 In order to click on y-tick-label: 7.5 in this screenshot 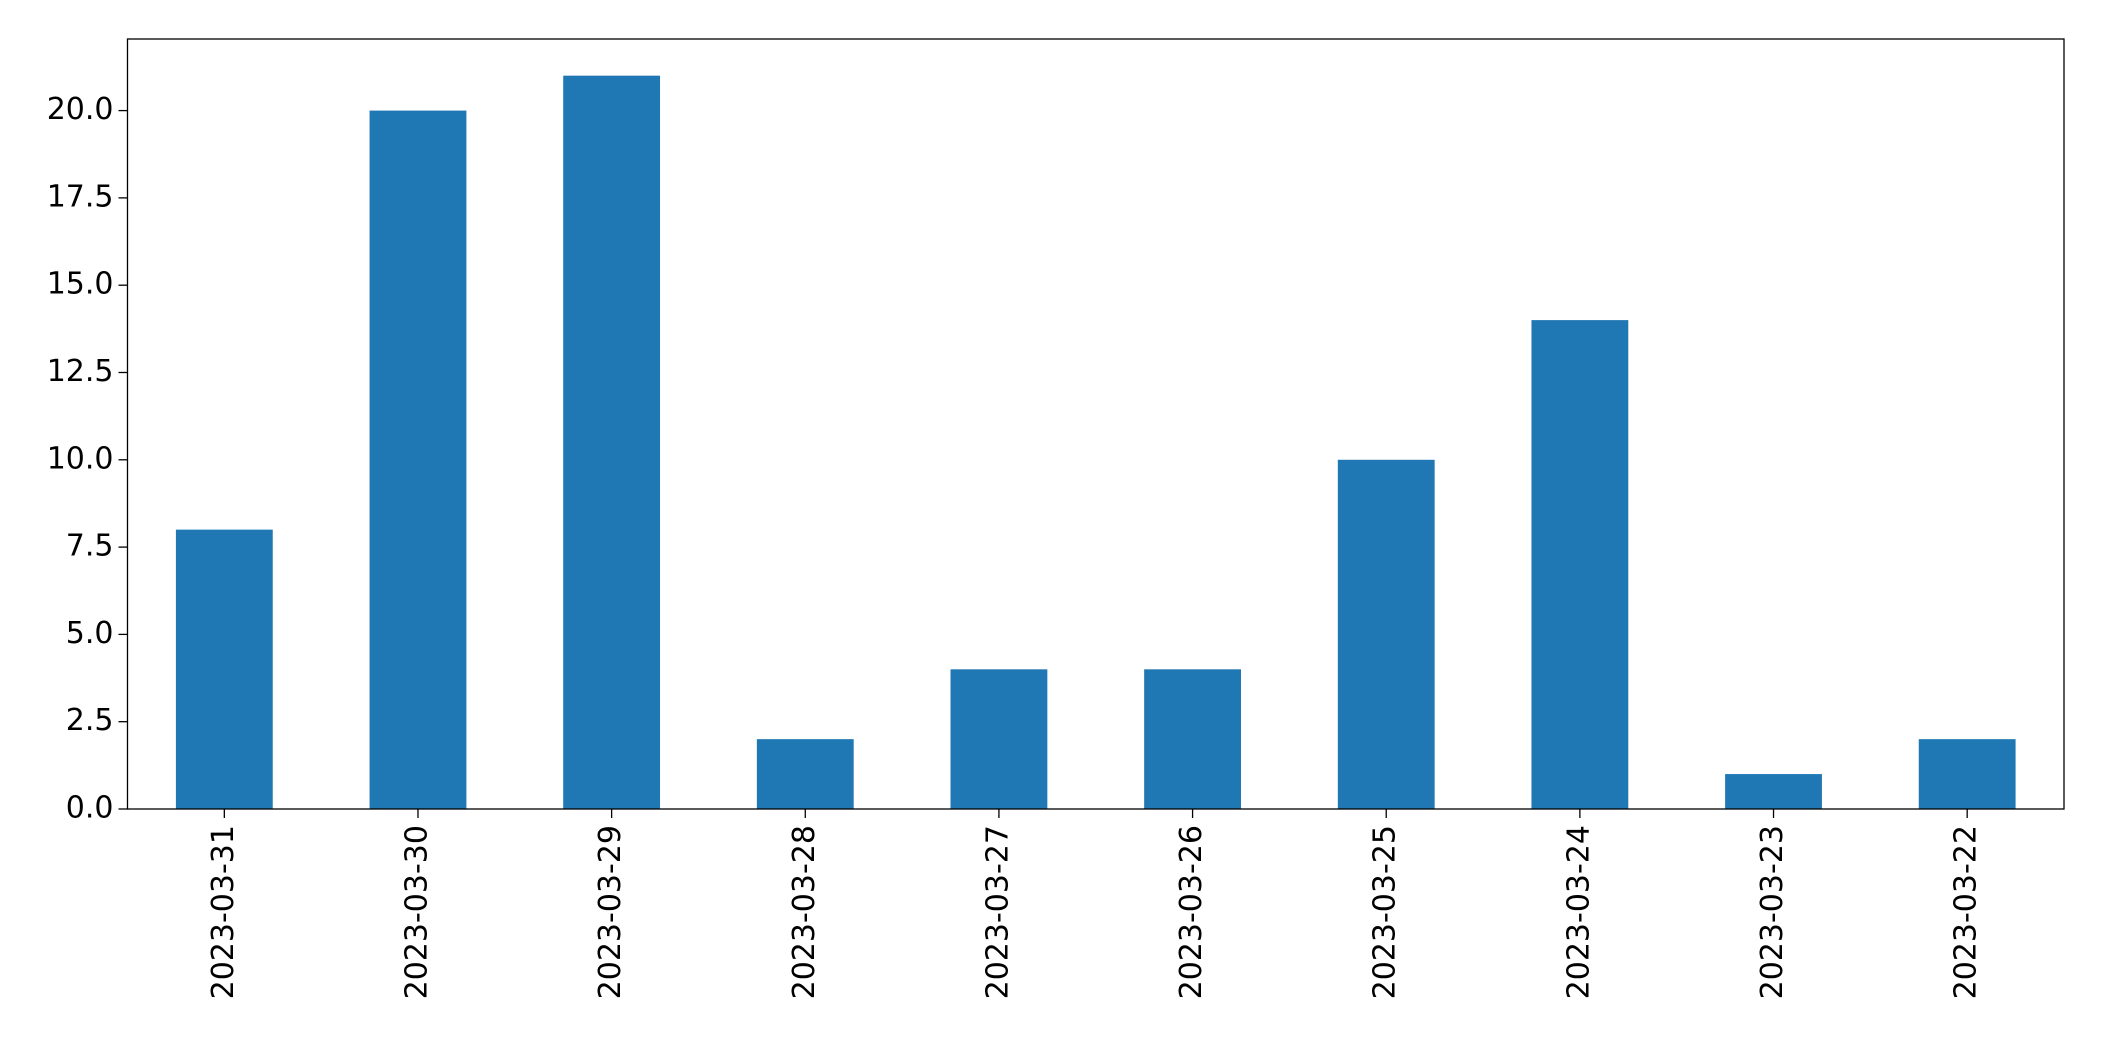, I will do `click(90, 546)`.